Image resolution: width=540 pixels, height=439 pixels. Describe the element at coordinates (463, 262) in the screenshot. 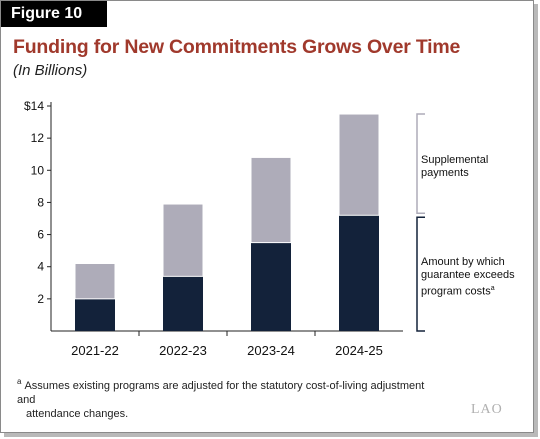

I see `legend-exceeds-line1: Amount by which` at that location.